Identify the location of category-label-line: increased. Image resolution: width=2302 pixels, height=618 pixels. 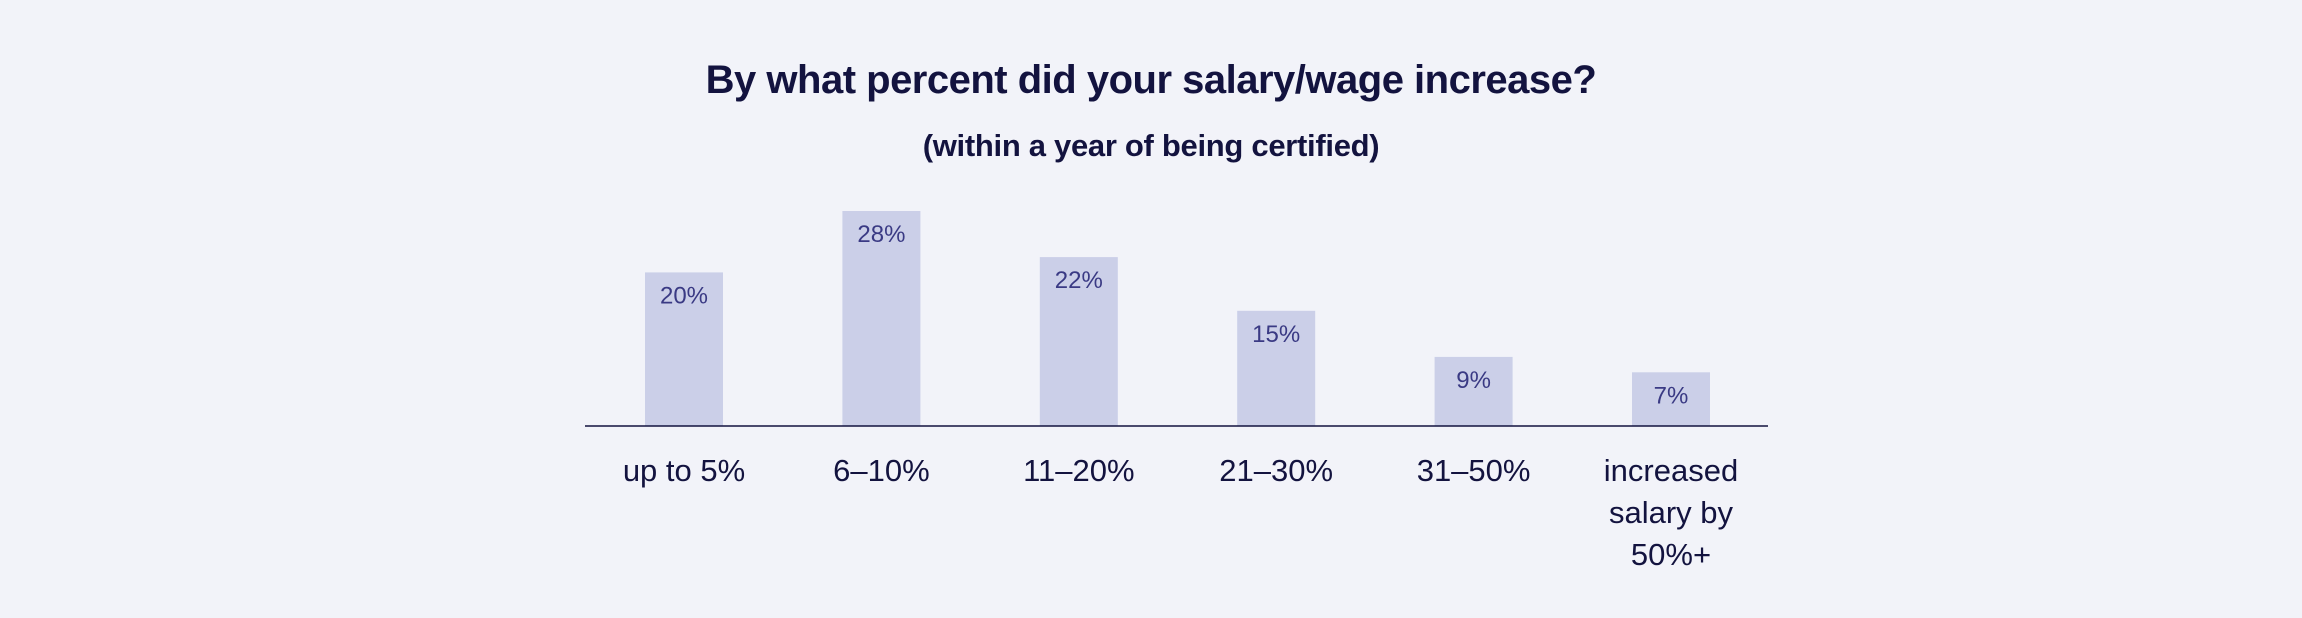
(1671, 470).